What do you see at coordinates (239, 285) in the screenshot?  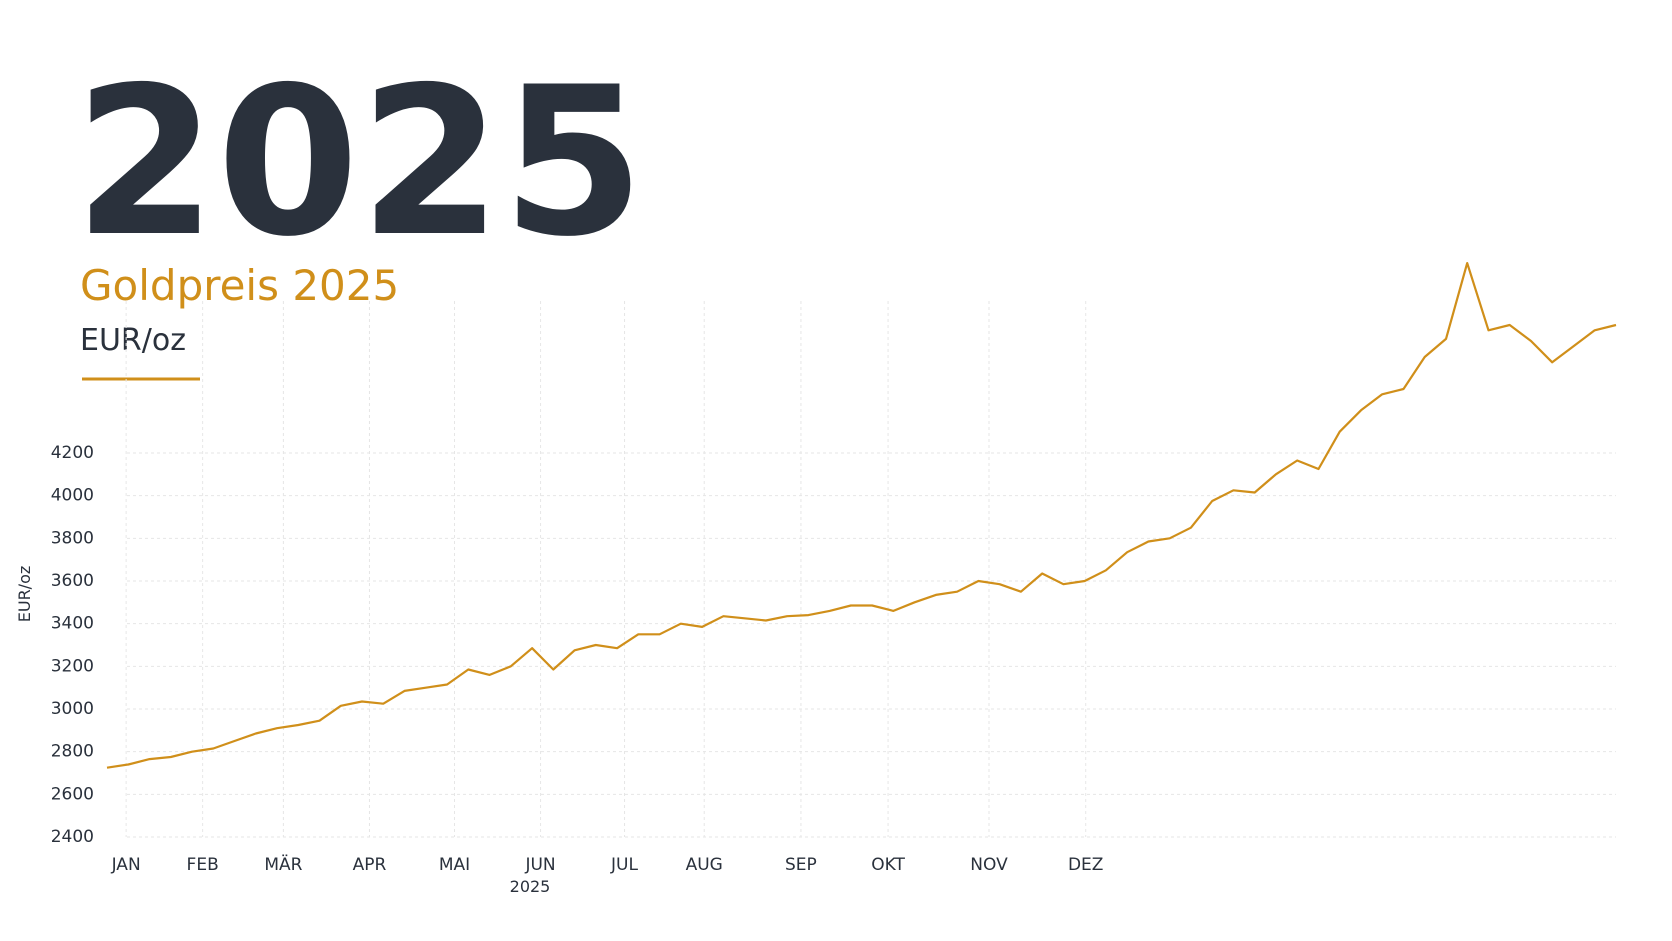 I see `chart-title: Goldpreis 2025` at bounding box center [239, 285].